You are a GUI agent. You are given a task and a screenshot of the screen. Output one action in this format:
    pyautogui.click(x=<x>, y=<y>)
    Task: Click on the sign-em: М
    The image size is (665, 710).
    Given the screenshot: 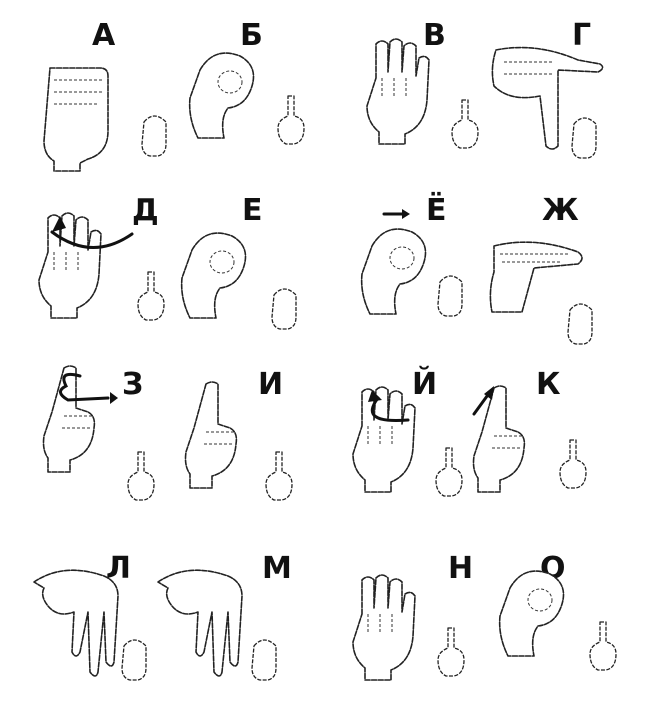 What is the action you would take?
    pyautogui.click(x=224, y=616)
    